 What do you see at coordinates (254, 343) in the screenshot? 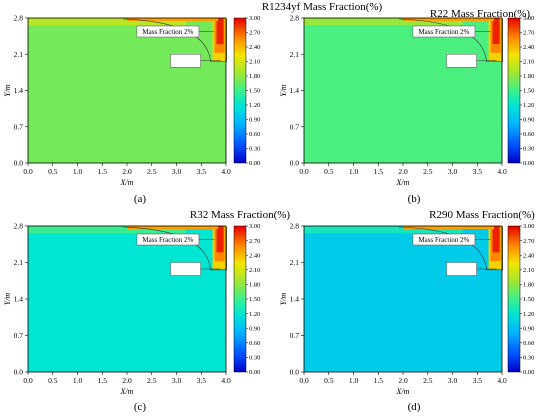
I see `colorbar-tick-label: 0.60` at bounding box center [254, 343].